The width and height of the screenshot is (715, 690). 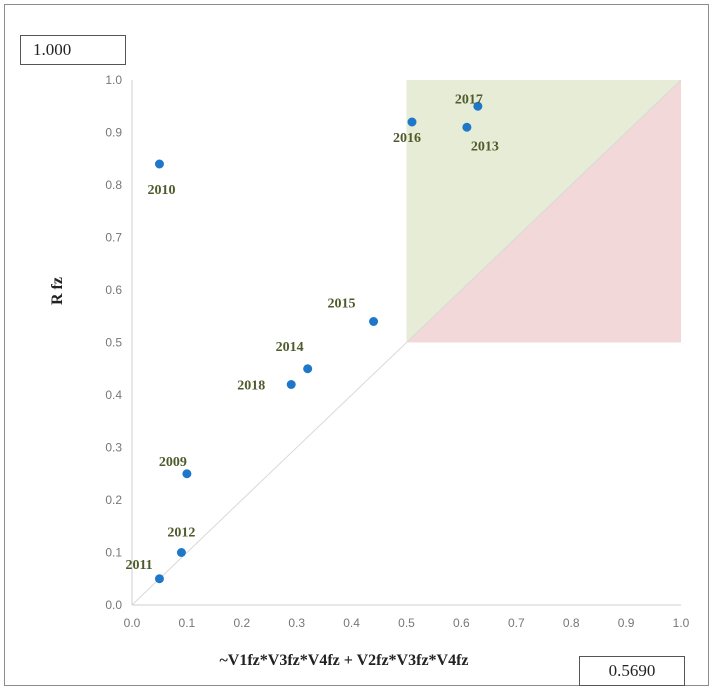 I want to click on y-tick-label: 0.7, so click(x=113, y=238).